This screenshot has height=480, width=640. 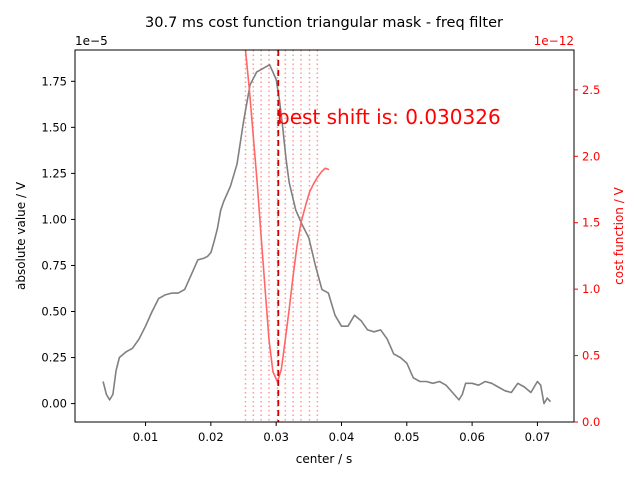 I want to click on x-axis: 0.01 0.02 0.03 0.04 0.05 0.06 0.07, so click(x=341, y=433).